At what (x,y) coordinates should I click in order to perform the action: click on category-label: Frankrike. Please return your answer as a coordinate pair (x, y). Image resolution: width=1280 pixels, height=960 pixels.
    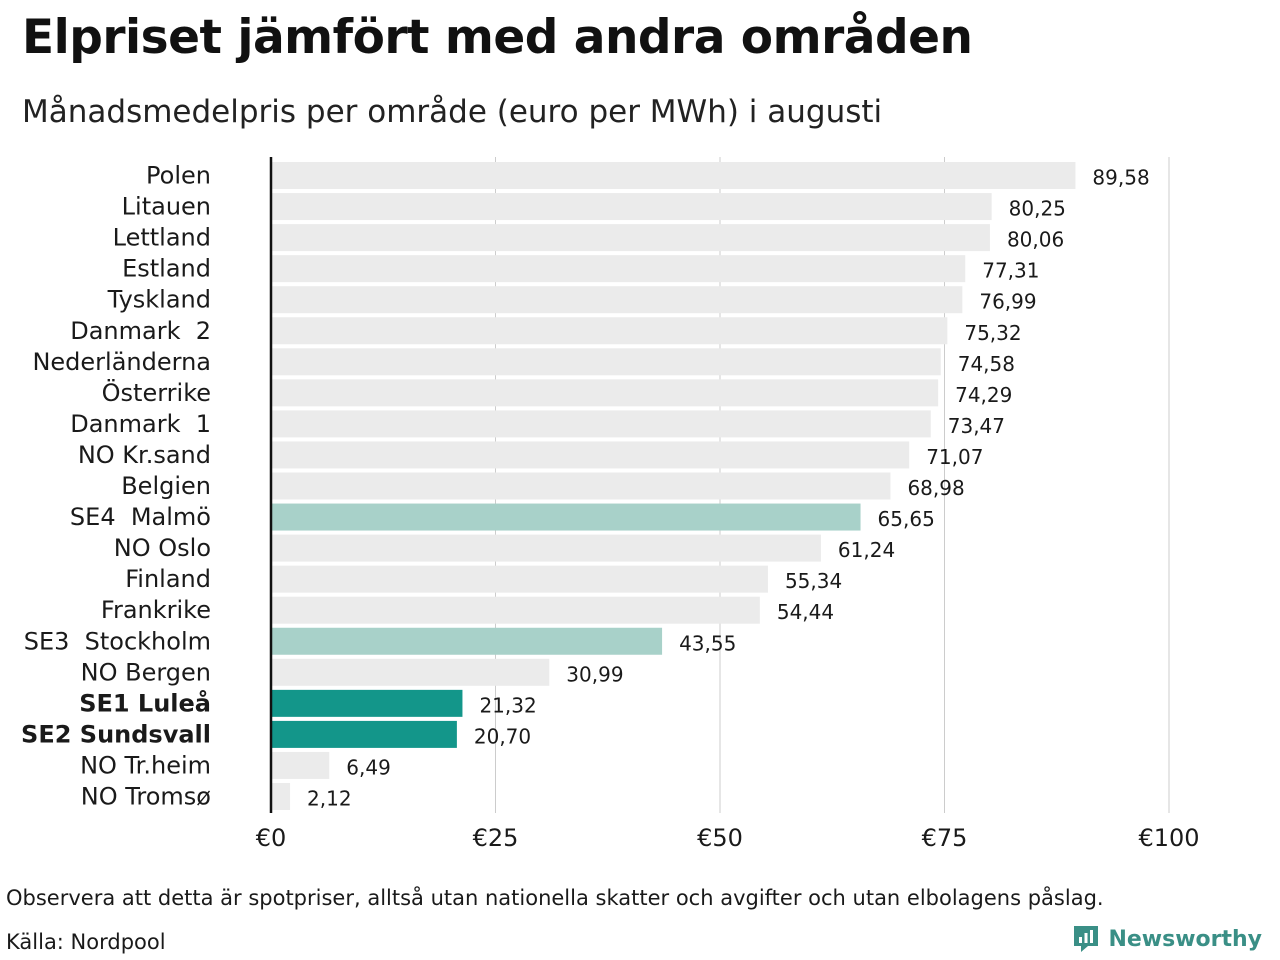
    Looking at the image, I should click on (156, 610).